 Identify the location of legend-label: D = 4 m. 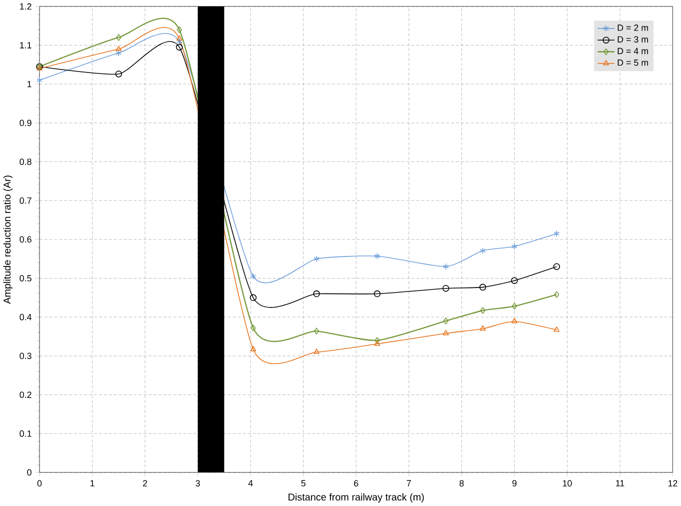
(633, 51).